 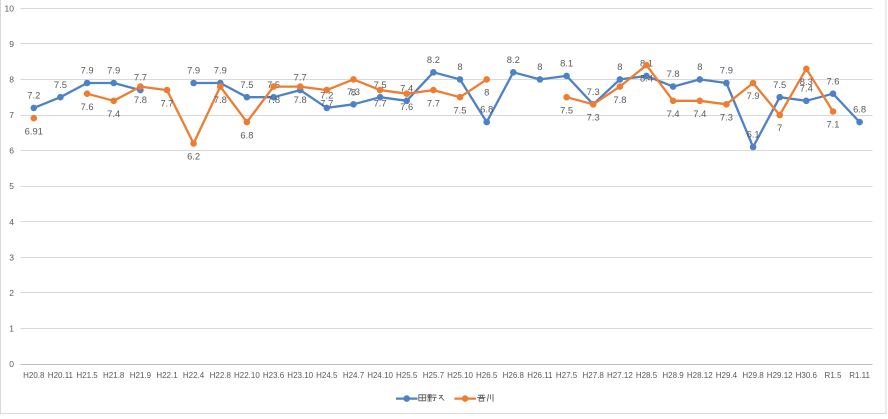 I want to click on svg-text: H22.10, so click(x=247, y=375).